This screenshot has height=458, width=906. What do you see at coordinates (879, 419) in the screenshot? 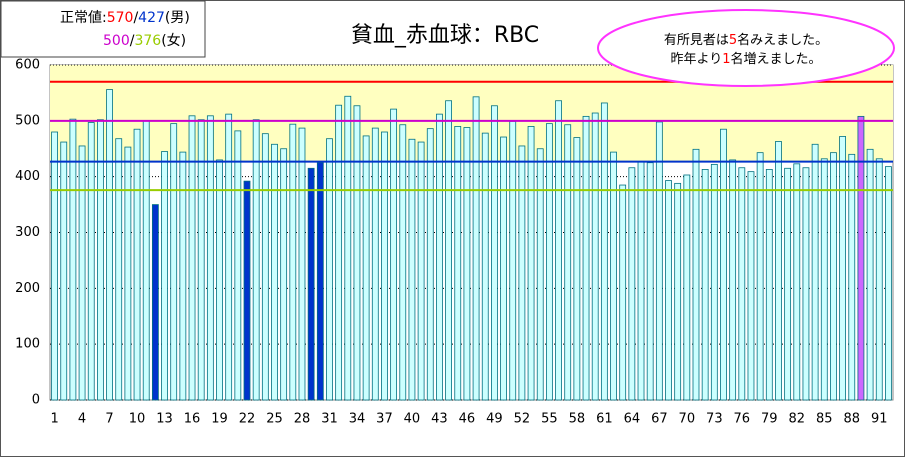
I see `x-tick-label: 91` at bounding box center [879, 419].